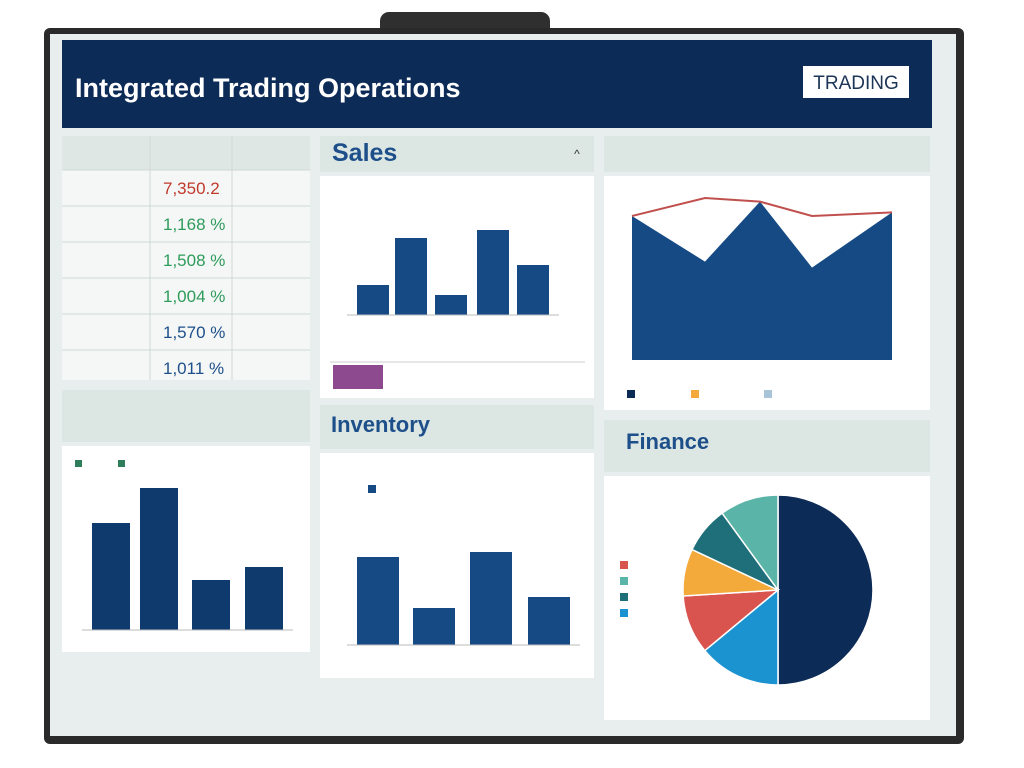  I want to click on inventory-title: Inventory, so click(381, 424).